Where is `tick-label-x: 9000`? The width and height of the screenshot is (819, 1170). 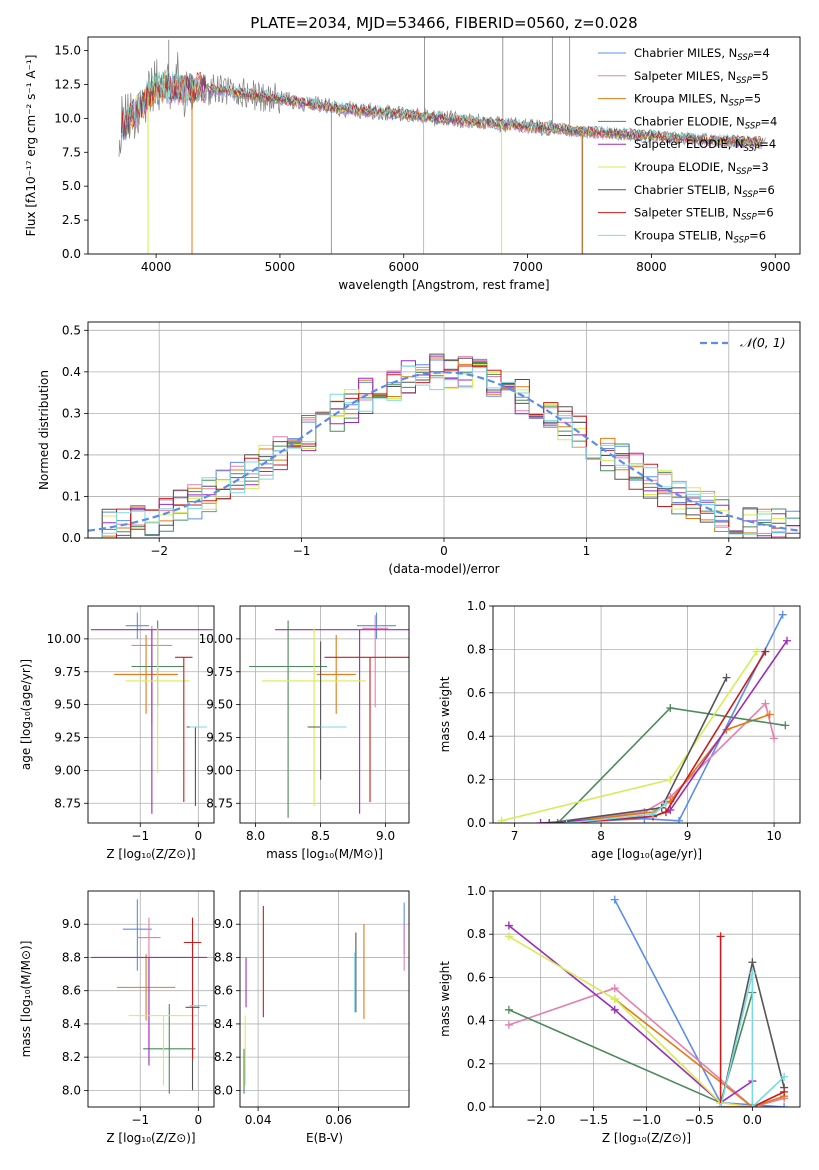
tick-label-x: 9000 is located at coordinates (775, 267).